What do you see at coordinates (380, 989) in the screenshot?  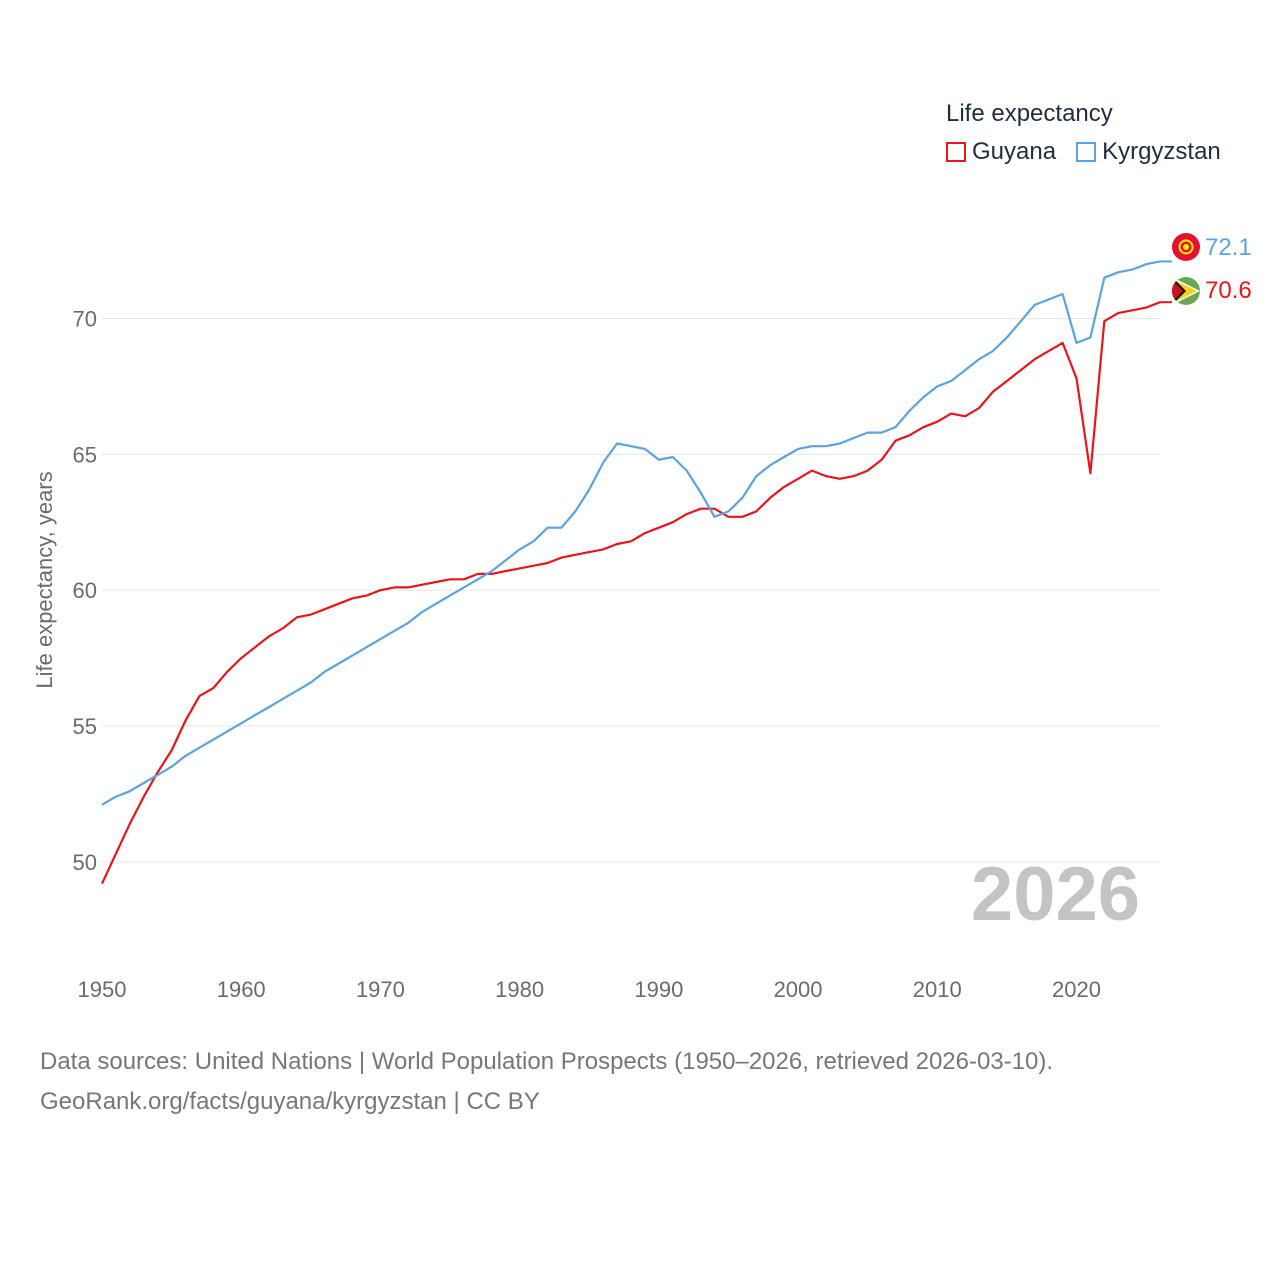 I see `x-tick-1970: 1970` at bounding box center [380, 989].